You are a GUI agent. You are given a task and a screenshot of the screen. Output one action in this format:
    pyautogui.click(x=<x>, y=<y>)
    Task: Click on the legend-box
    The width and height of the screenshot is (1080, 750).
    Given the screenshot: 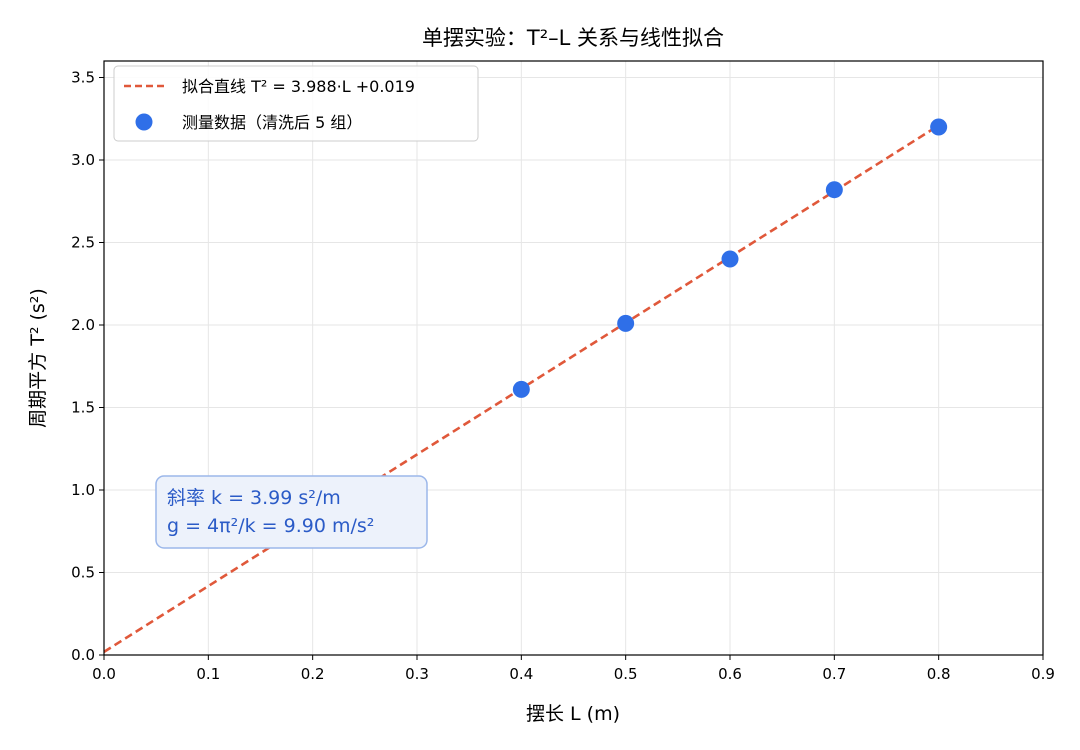 What is the action you would take?
    pyautogui.click(x=296, y=103)
    